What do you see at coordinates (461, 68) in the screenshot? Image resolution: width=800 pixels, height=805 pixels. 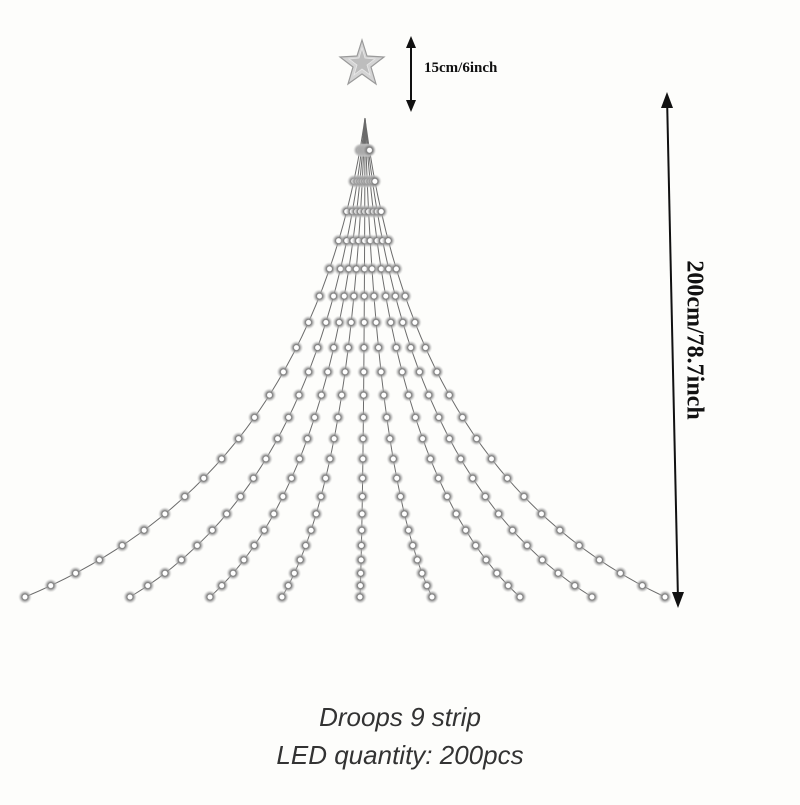 I see `star-height-label: 15cm/6inch` at bounding box center [461, 68].